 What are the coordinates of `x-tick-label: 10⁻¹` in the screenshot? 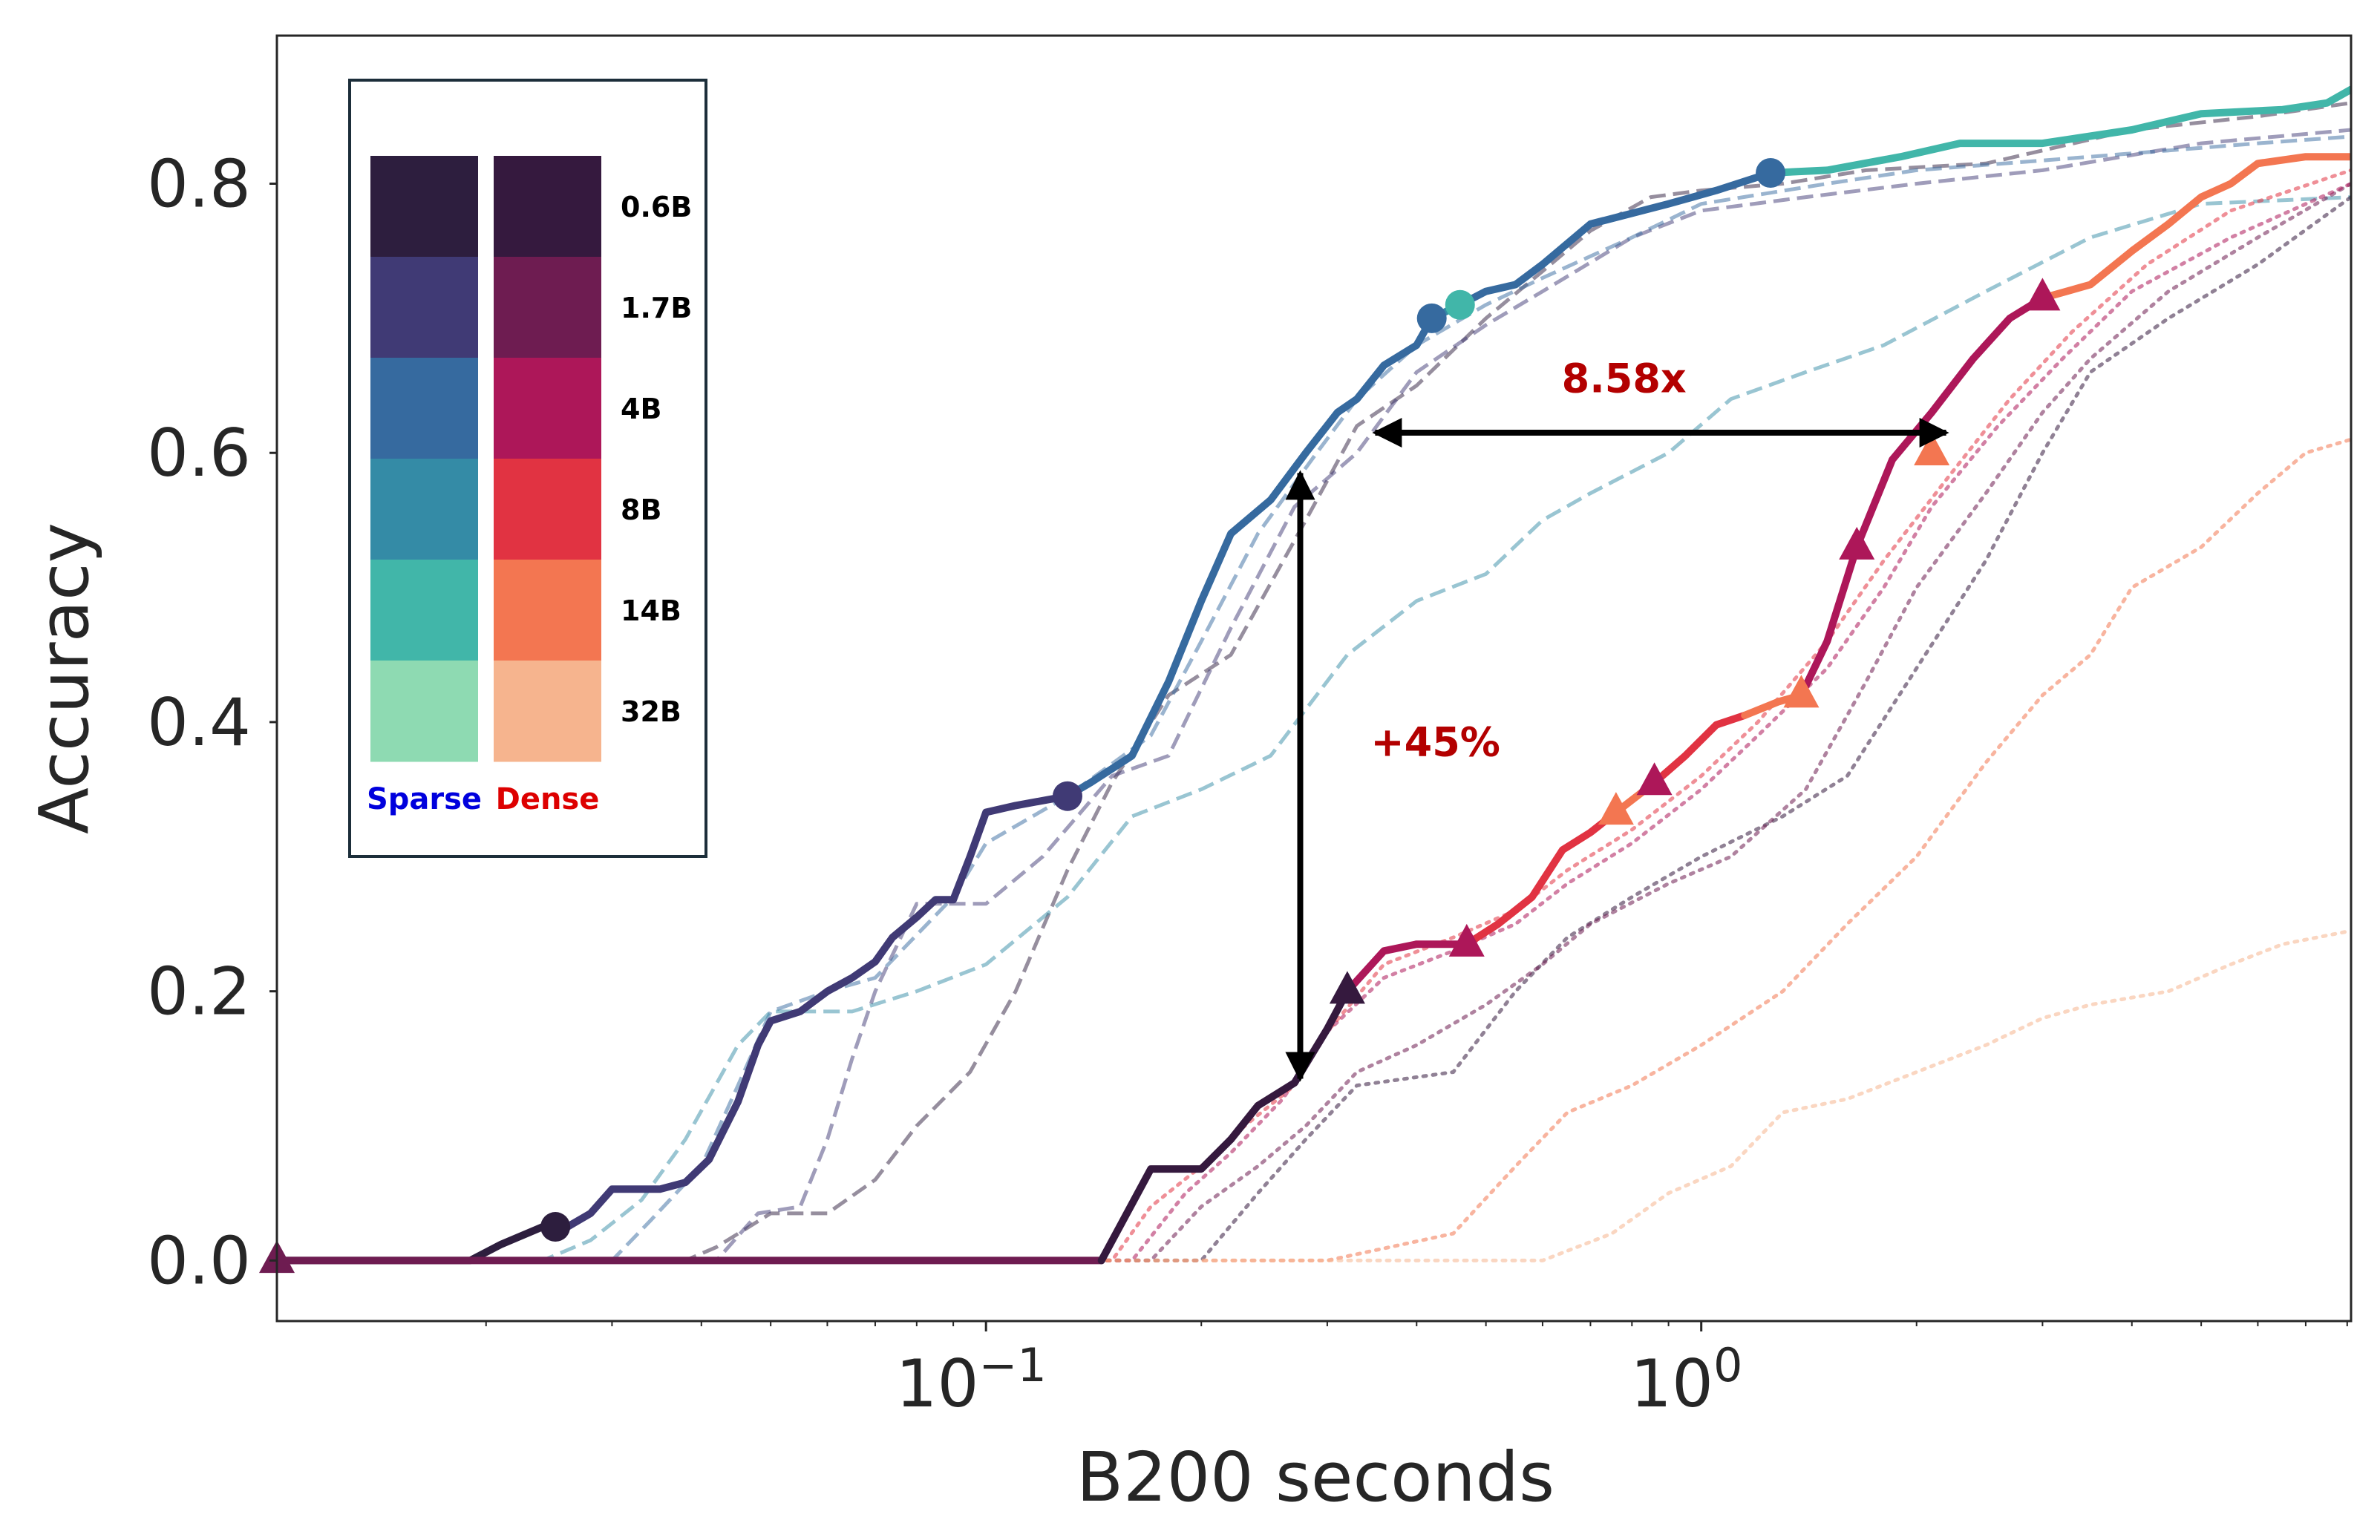 It's located at (971, 1380).